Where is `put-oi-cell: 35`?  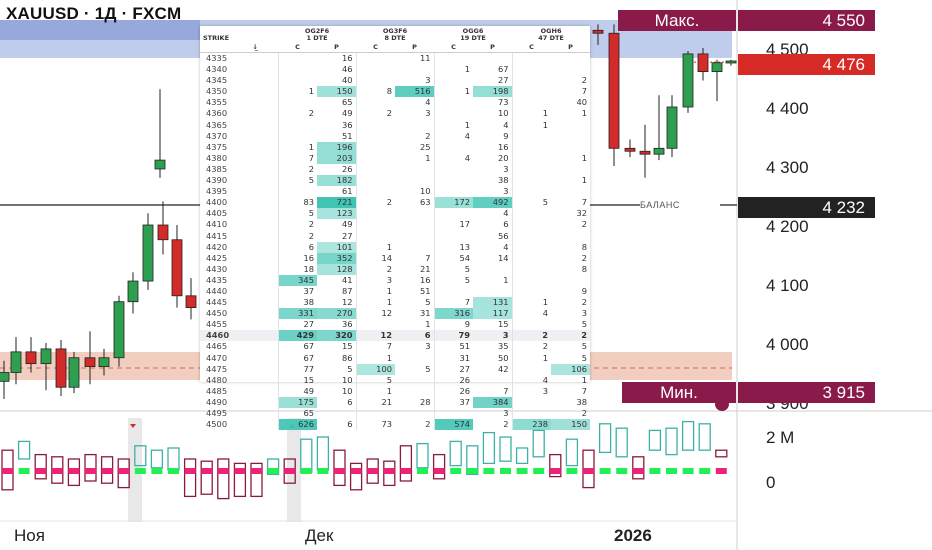
put-oi-cell: 35 is located at coordinates (503, 346).